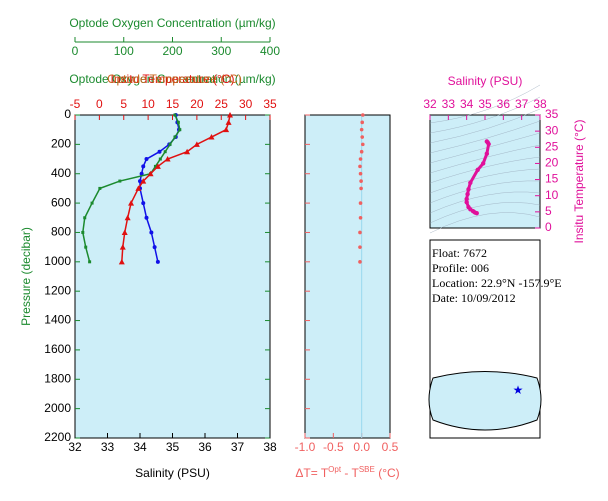 Image resolution: width=608 pixels, height=501 pixels. Describe the element at coordinates (548, 227) in the screenshot. I see `ts-y-tick-label: 0` at that location.